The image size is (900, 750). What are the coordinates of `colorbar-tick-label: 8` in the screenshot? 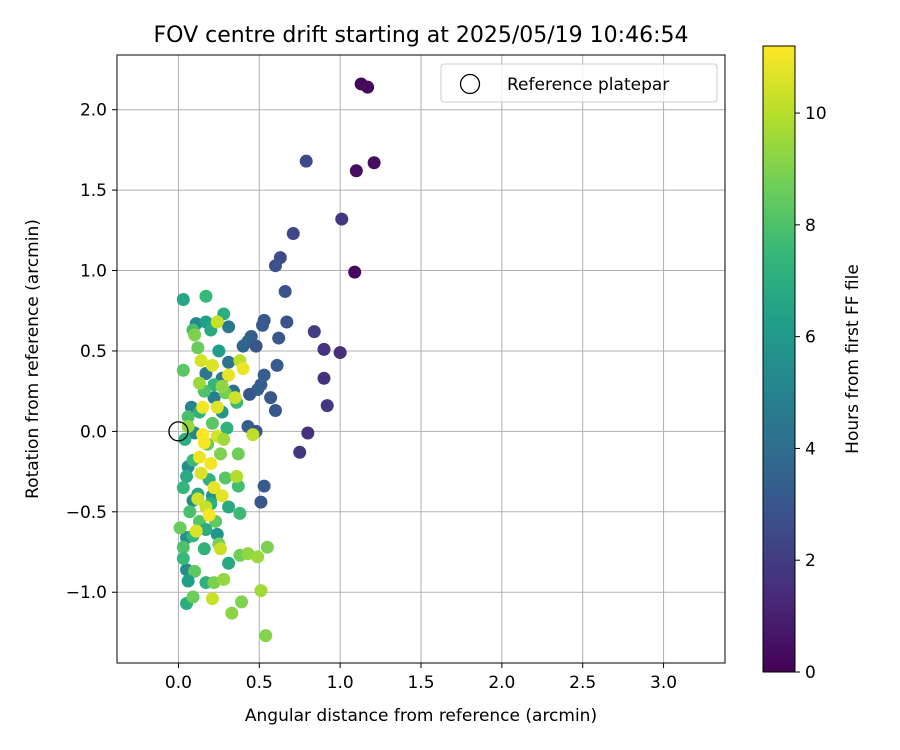 It's located at (810, 226).